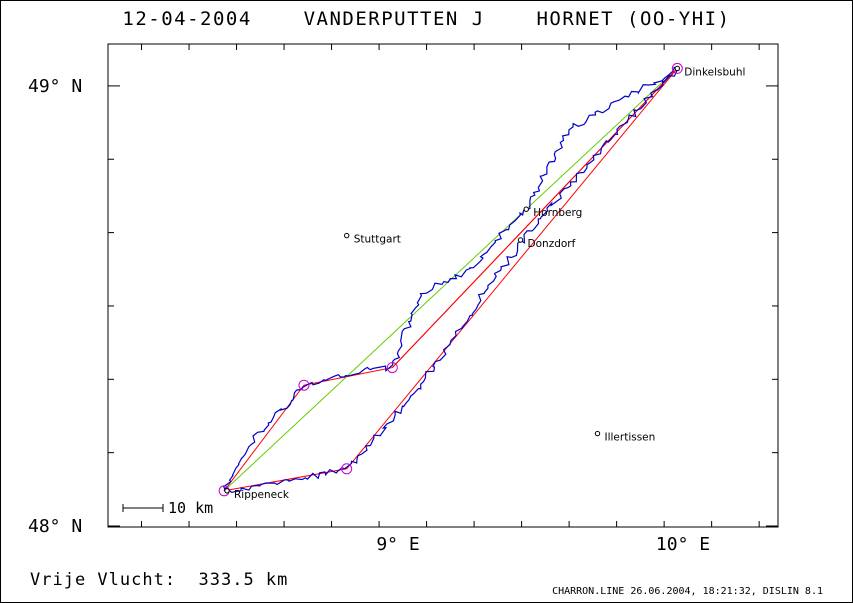 The height and width of the screenshot is (603, 853). What do you see at coordinates (55, 86) in the screenshot?
I see `lat-label: 49° N` at bounding box center [55, 86].